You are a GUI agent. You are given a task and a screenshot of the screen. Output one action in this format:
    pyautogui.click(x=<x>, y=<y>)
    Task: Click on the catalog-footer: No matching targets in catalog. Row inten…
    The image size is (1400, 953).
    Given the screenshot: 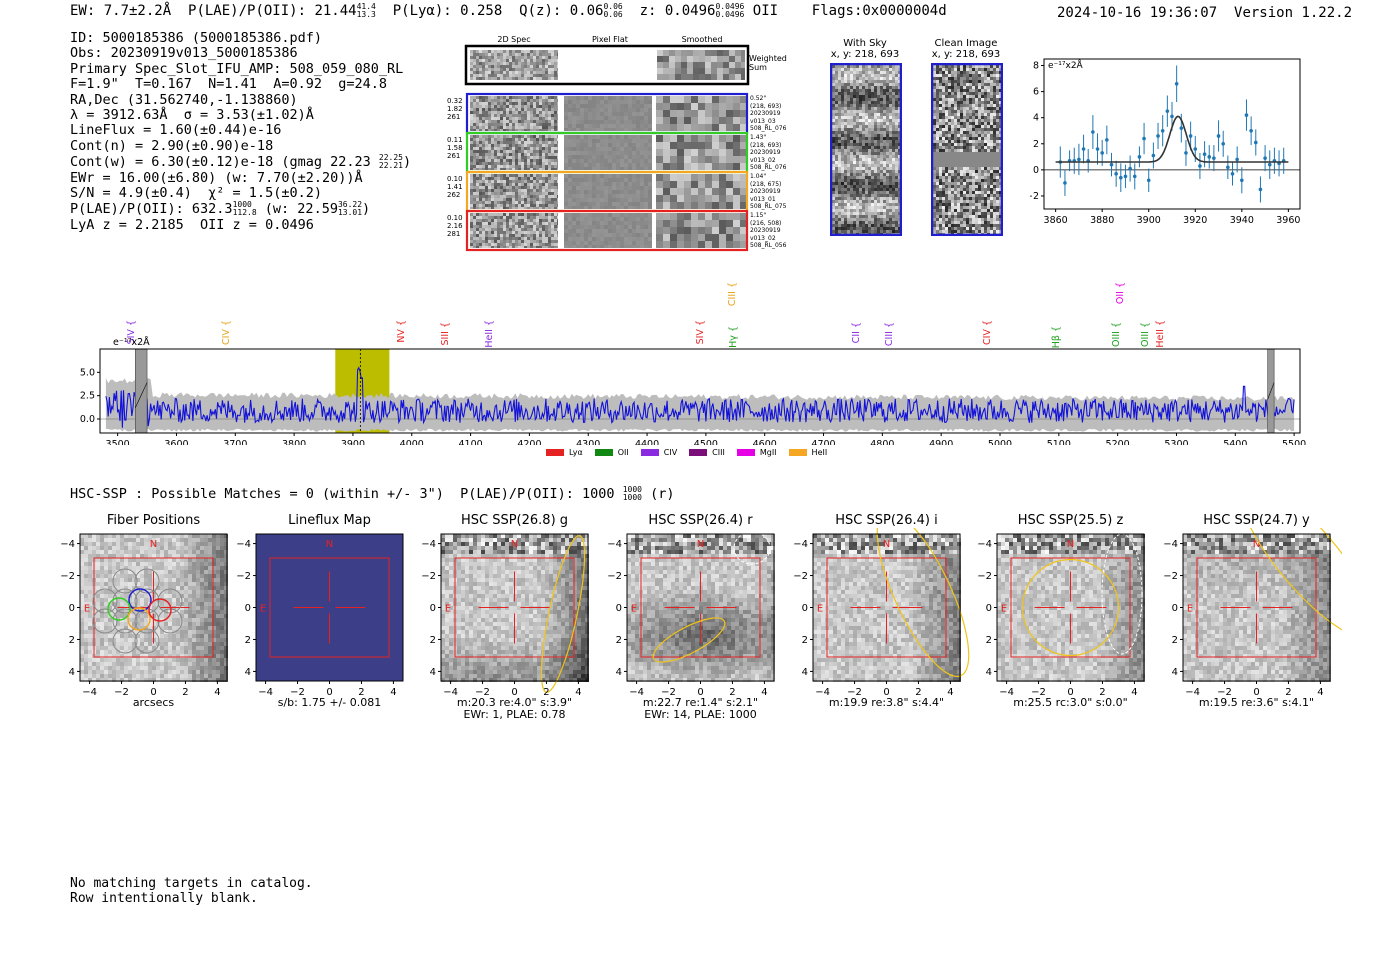 What is the action you would take?
    pyautogui.click(x=191, y=891)
    